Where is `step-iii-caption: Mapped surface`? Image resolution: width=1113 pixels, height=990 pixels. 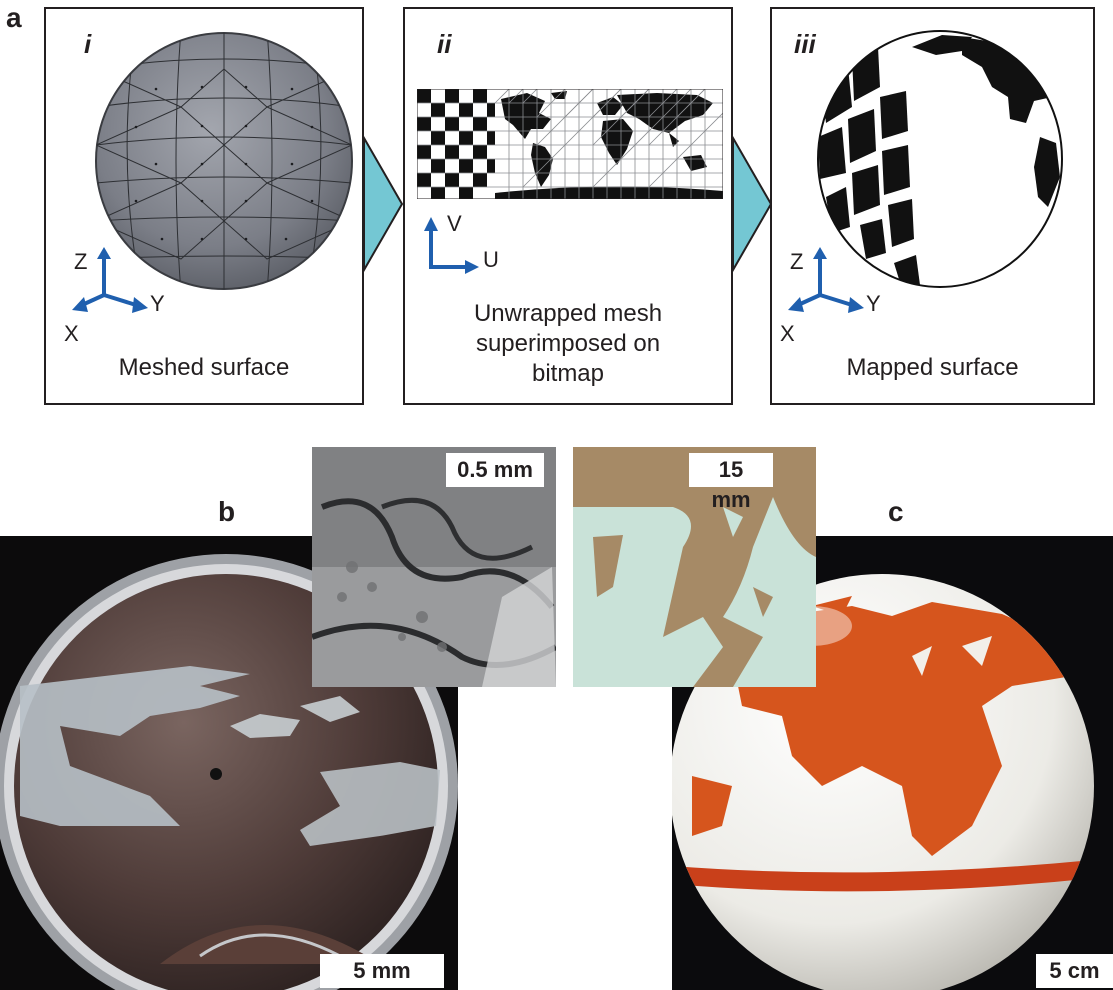
step-iii-caption: Mapped surface is located at coordinates (932, 367).